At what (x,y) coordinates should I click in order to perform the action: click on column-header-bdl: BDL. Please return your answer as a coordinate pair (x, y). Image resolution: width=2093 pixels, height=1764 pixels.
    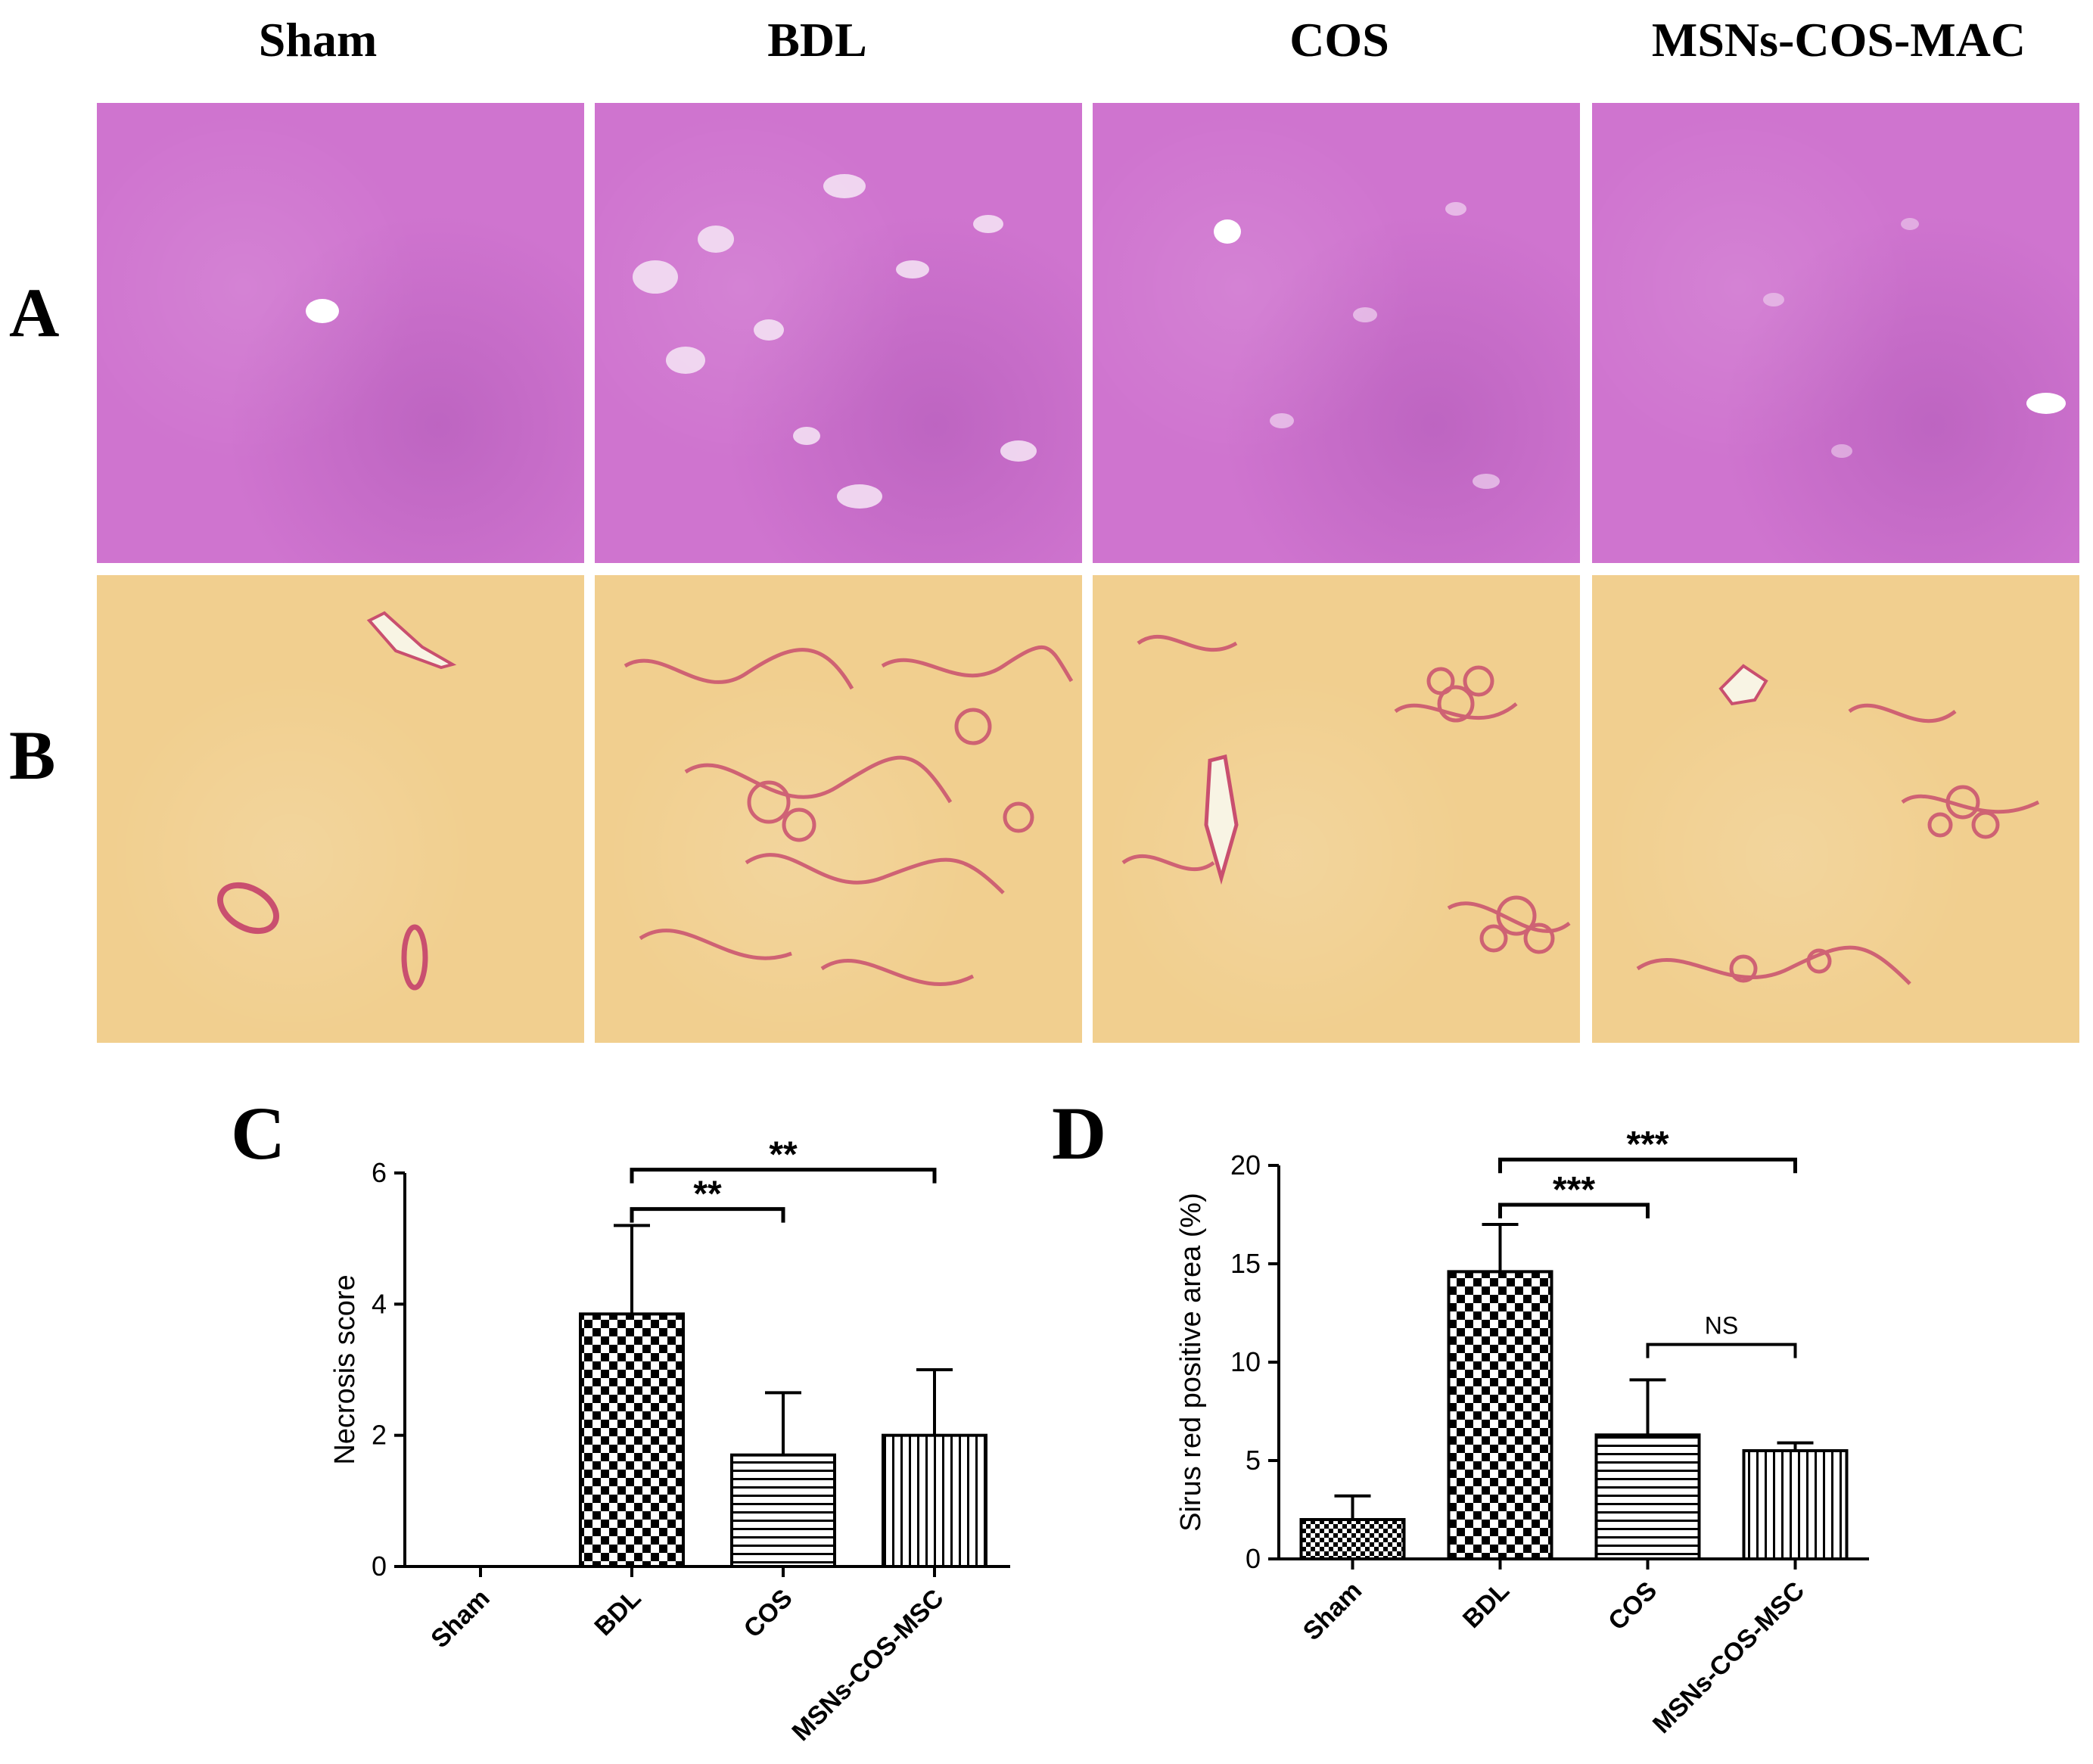
    Looking at the image, I should click on (817, 40).